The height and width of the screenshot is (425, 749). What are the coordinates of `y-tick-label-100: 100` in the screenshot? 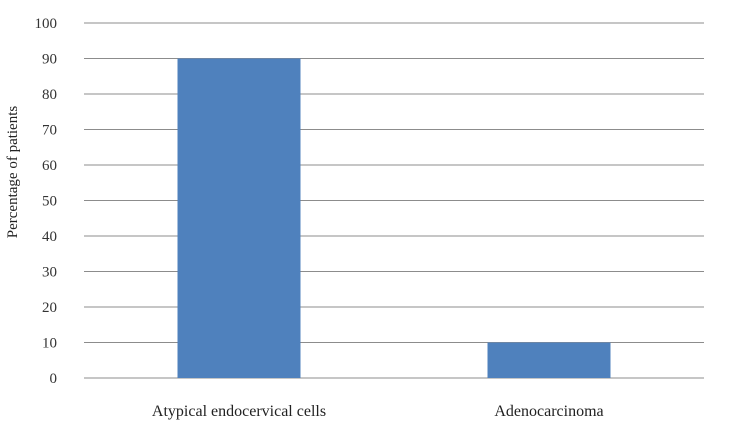 It's located at (46, 24).